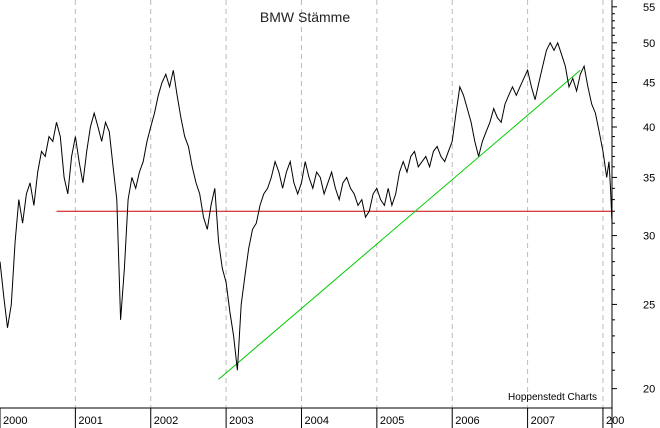  I want to click on x-tick-label: 2004, so click(316, 421).